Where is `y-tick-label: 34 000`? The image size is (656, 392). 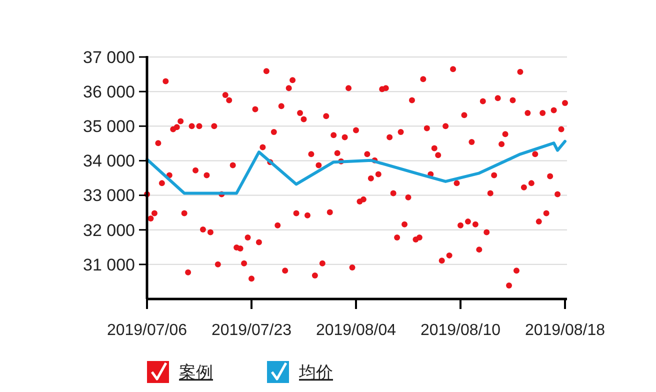
y-tick-label: 34 000 is located at coordinates (109, 161).